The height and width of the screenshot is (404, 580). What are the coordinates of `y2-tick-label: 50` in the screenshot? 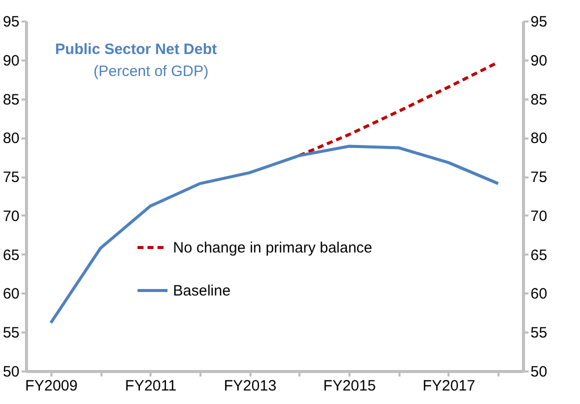 It's located at (539, 372).